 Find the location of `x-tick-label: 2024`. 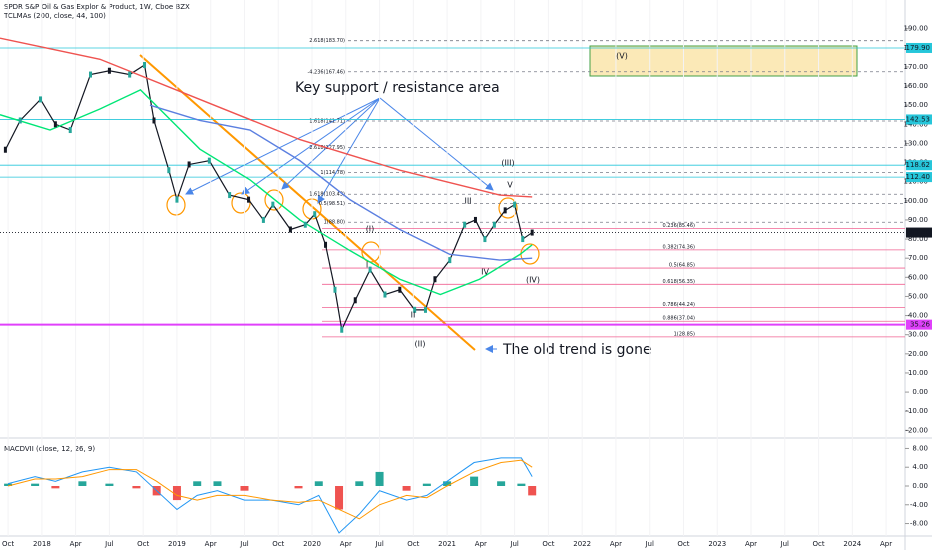

x-tick-label: 2024 is located at coordinates (852, 544).